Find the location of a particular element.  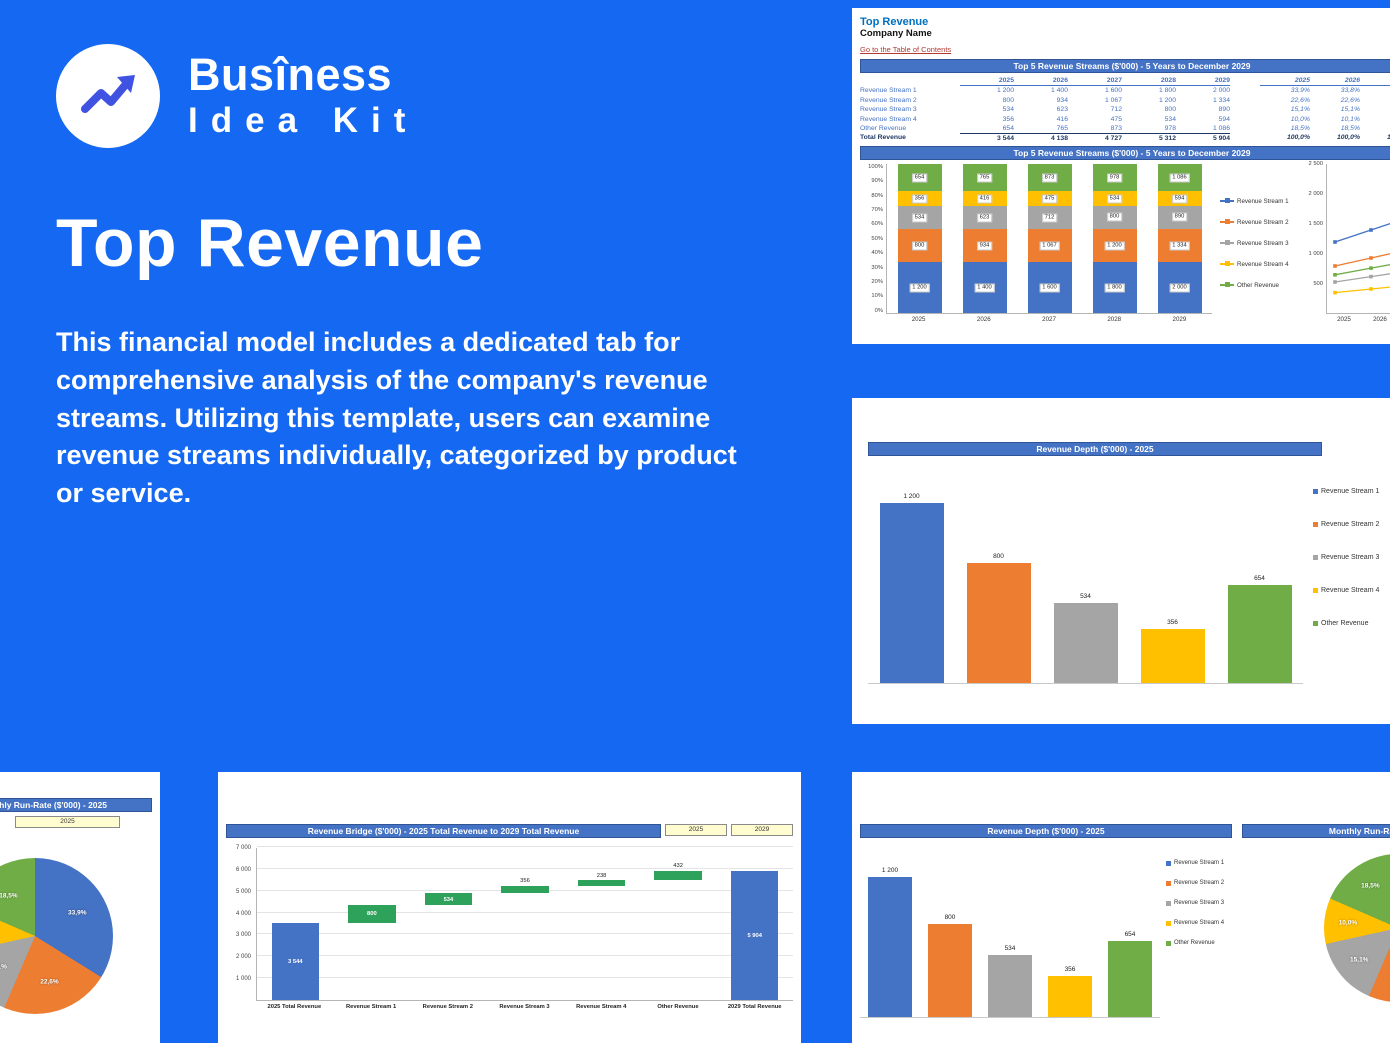

bar-segment: 416 is located at coordinates (984, 199).